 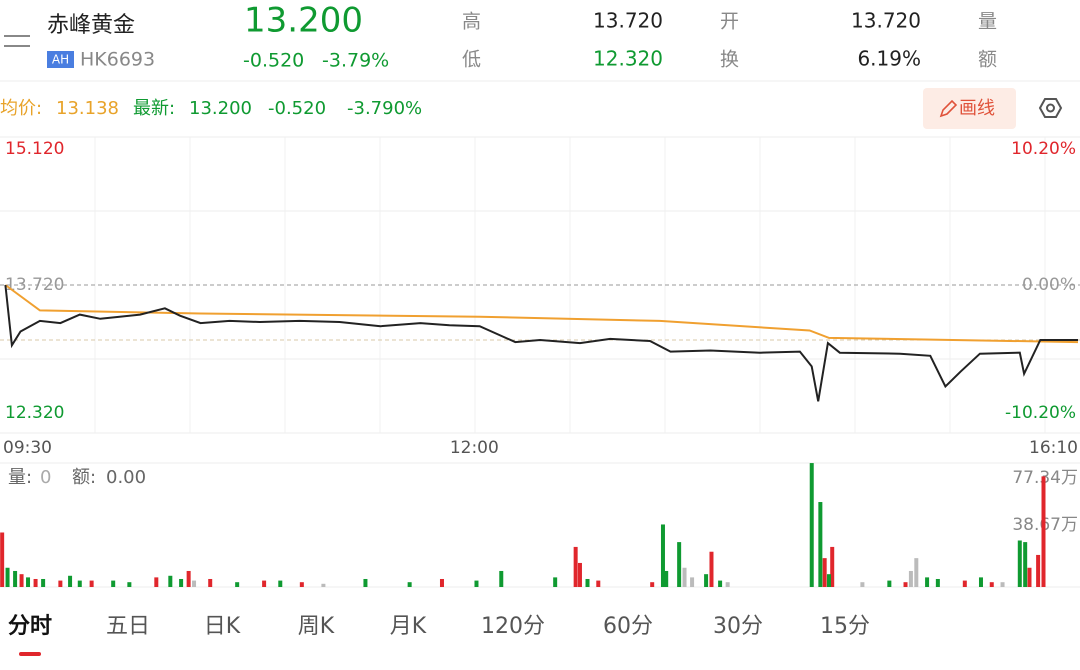 I want to click on button-label: 画线, so click(x=977, y=108).